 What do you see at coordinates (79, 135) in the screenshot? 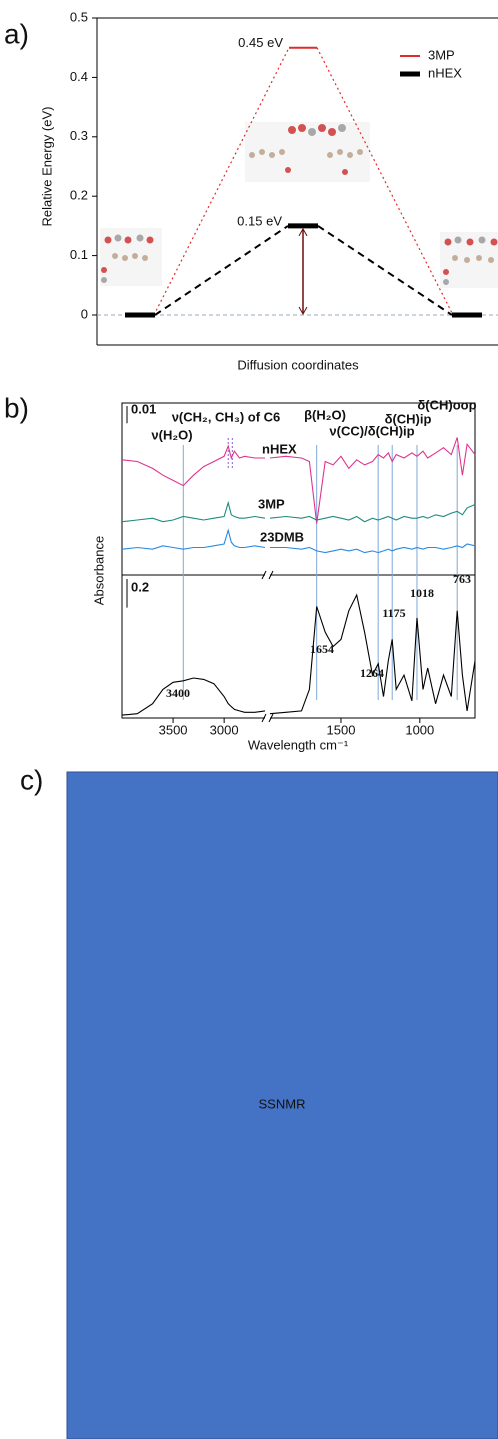
I see `y-tick-label: 0.3` at bounding box center [79, 135].